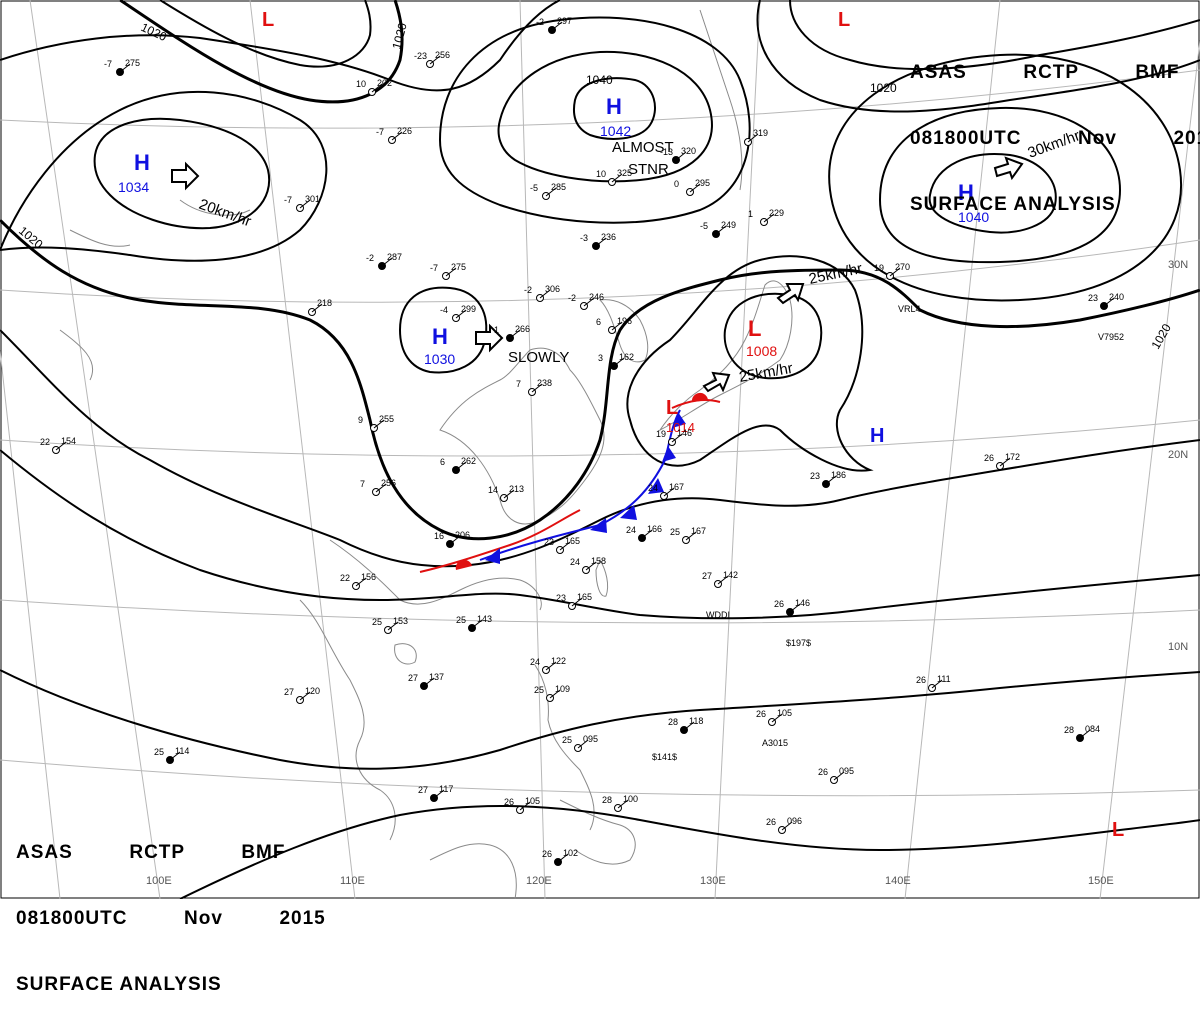 Image resolution: width=1200 pixels, height=1018 pixels. What do you see at coordinates (798, 643) in the screenshot?
I see `ship-id: $197$` at bounding box center [798, 643].